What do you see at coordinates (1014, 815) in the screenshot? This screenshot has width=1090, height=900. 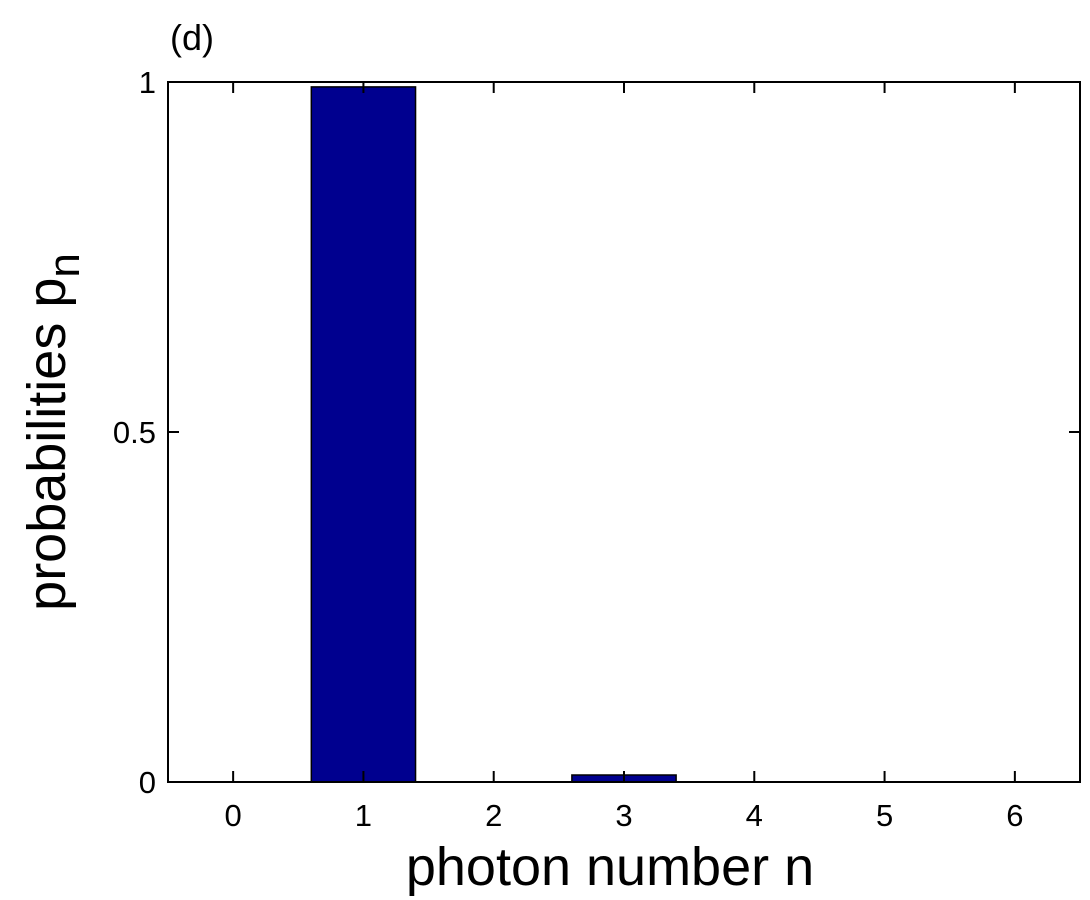 I see `x-tick-label: 6` at bounding box center [1014, 815].